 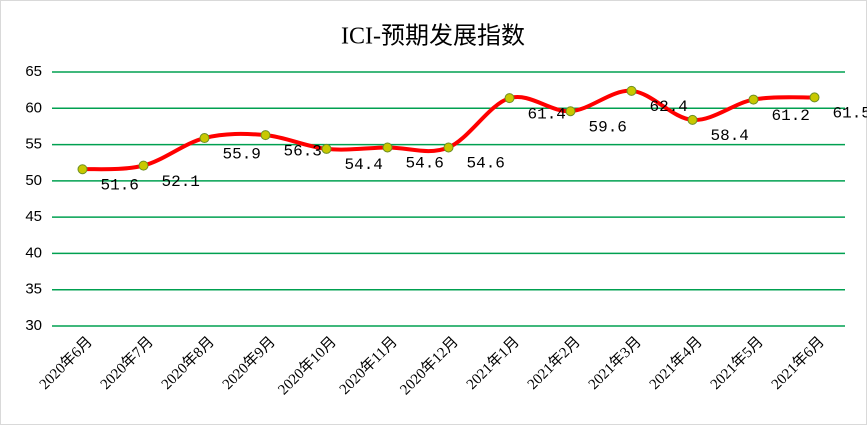 What do you see at coordinates (242, 154) in the screenshot?
I see `data-label: 55.9` at bounding box center [242, 154].